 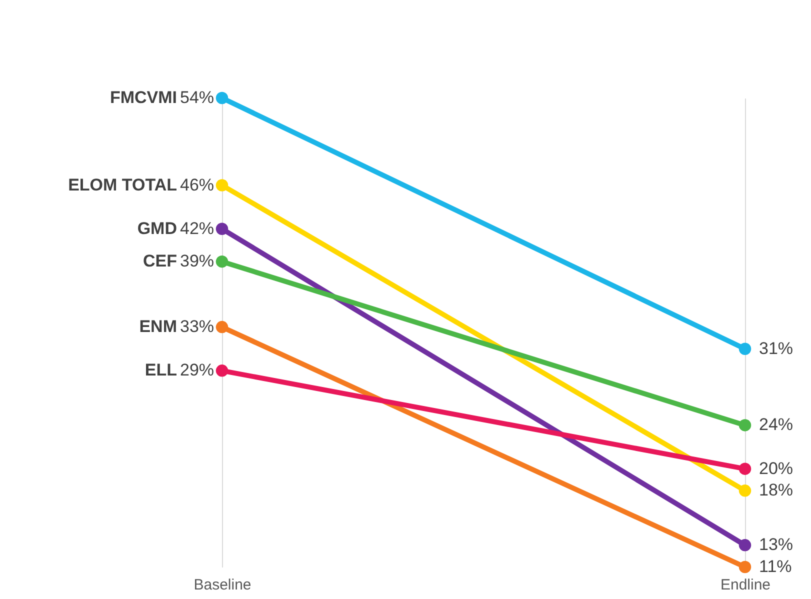 I want to click on data-label: 29%, so click(x=197, y=370).